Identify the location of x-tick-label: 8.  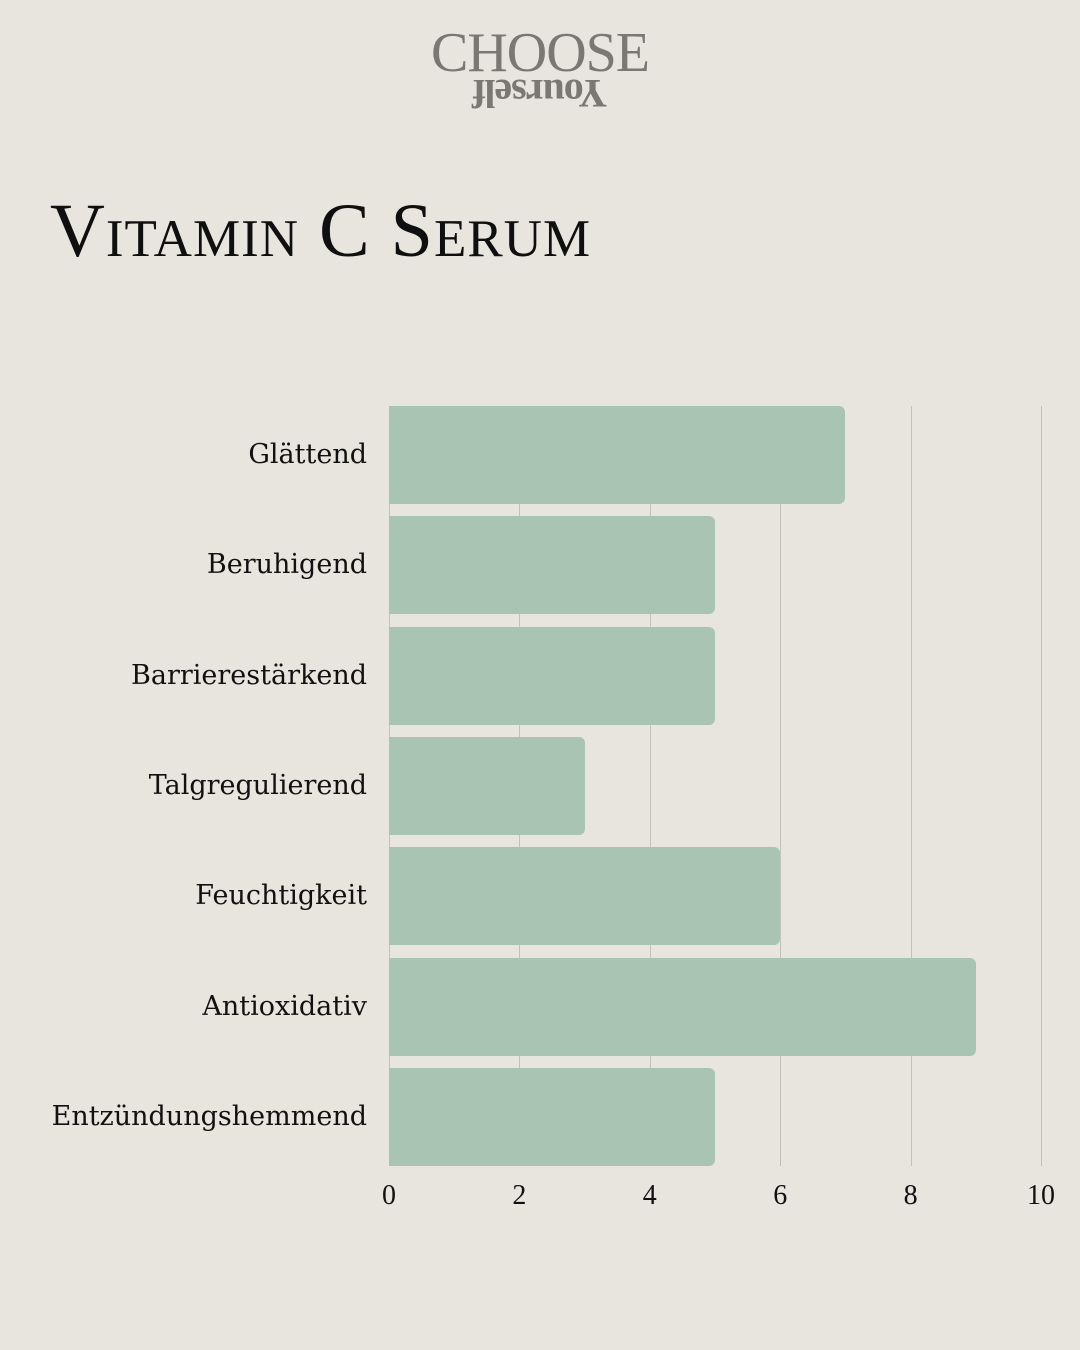
(910, 1195).